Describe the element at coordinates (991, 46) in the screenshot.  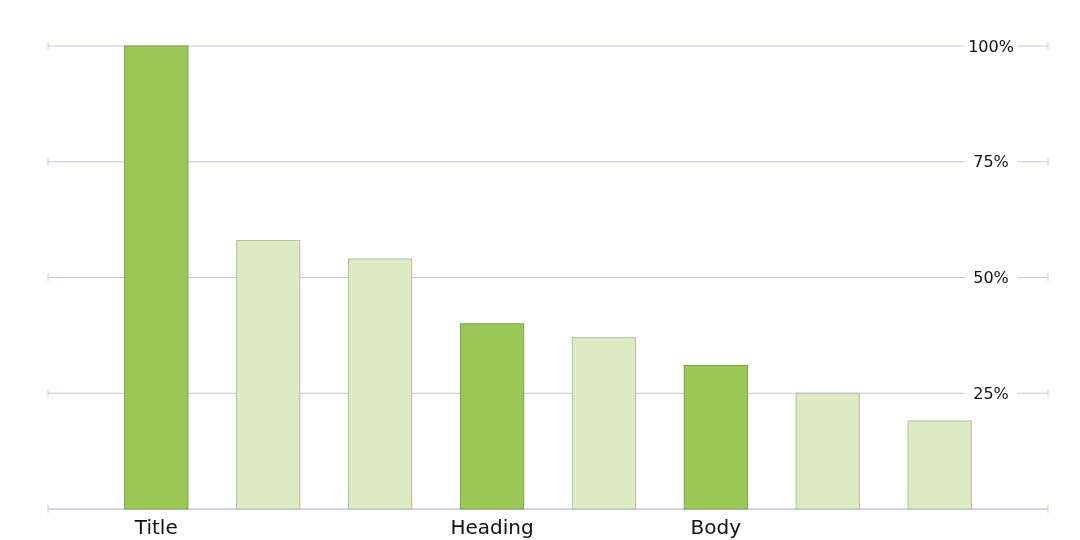
I see `y-tick-label: 100%` at that location.